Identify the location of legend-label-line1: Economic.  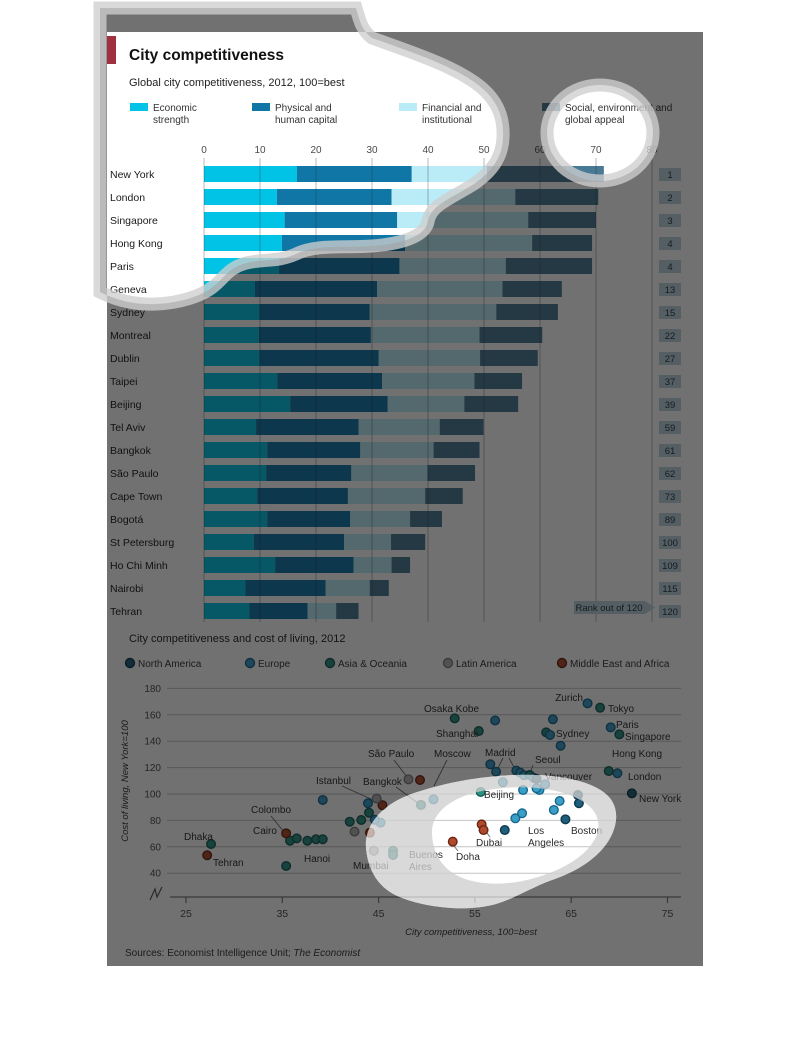
(175, 108).